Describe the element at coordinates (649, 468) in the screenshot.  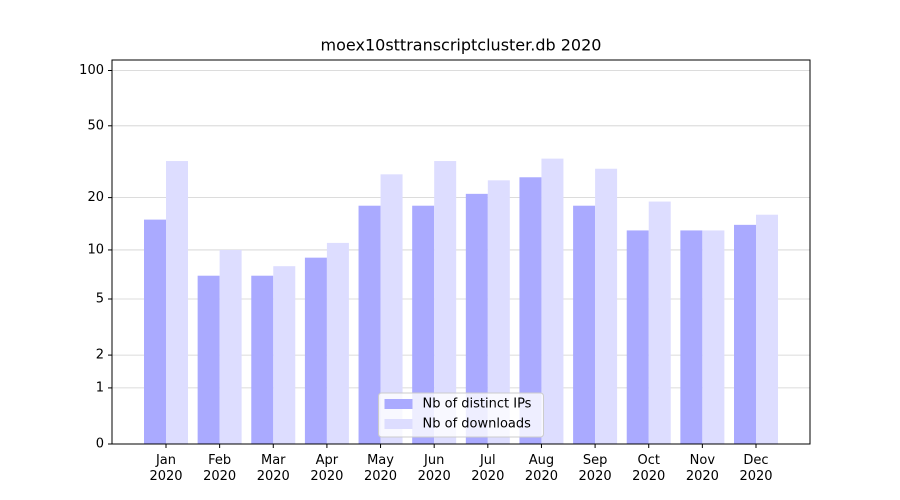
I see `x-tick-label: Oct 2020` at that location.